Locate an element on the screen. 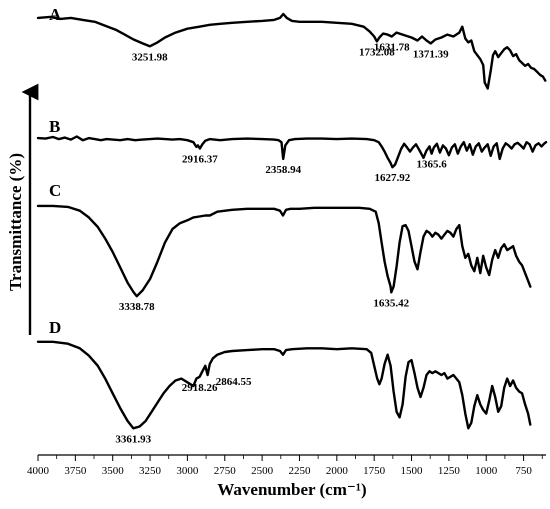 This screenshot has width=550, height=509. x-tick-label: 750 is located at coordinates (523, 471).